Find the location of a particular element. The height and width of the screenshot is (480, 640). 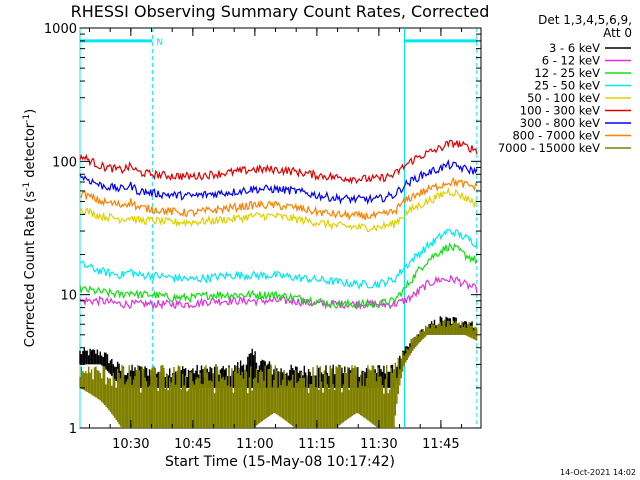

legend-header-line2: Att 0 is located at coordinates (617, 33).